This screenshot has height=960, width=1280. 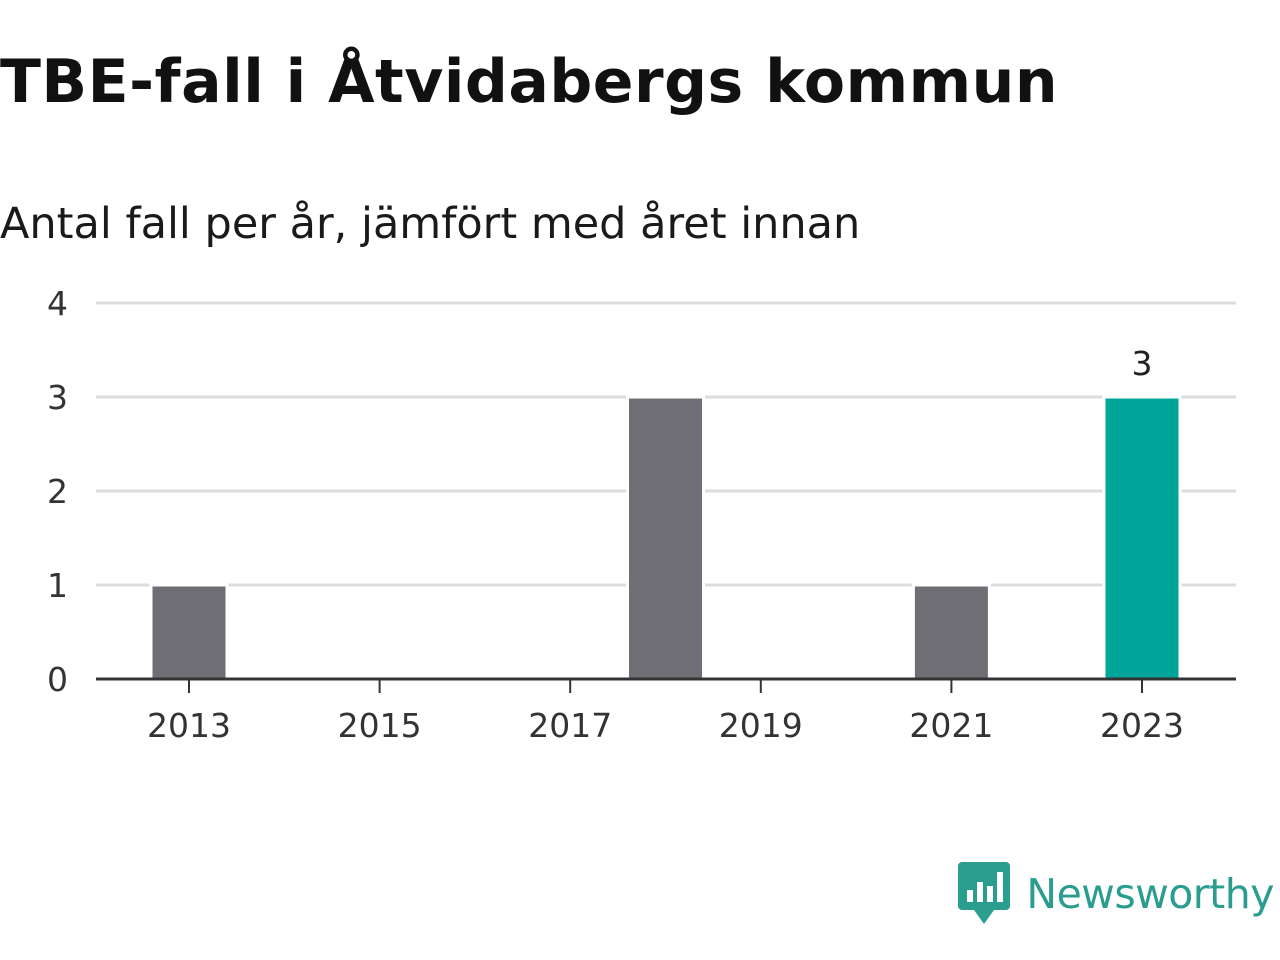 What do you see at coordinates (189, 632) in the screenshot?
I see `bar-2013` at bounding box center [189, 632].